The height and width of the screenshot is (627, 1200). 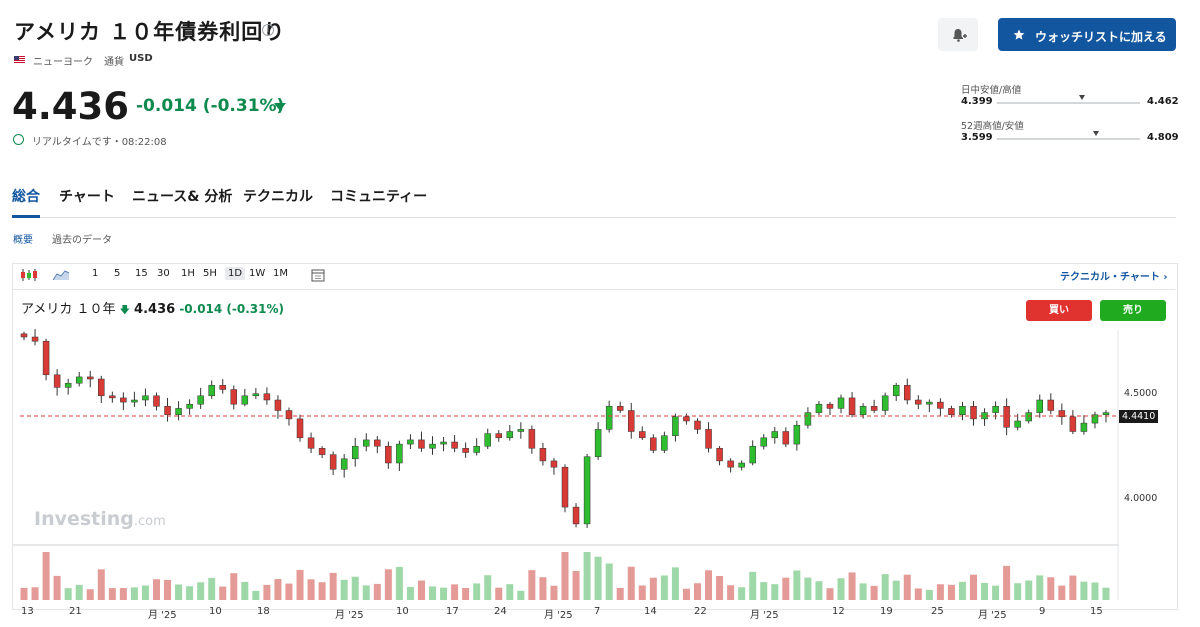 I want to click on sell-button: 売り, so click(x=1133, y=310).